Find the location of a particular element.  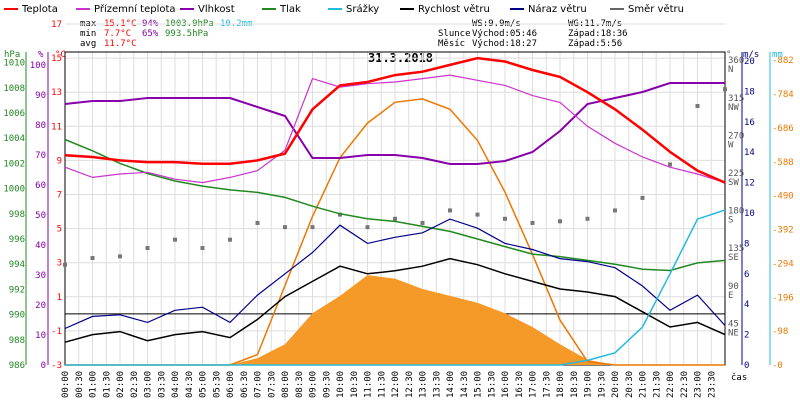

temp-tick-6: 9 is located at coordinates (59, 161).